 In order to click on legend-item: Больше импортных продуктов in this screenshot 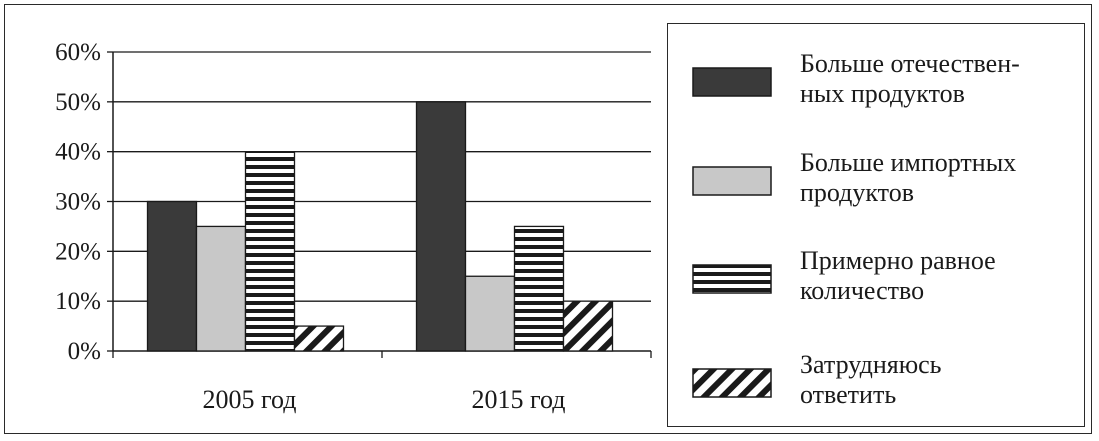, I will do `click(876, 188)`.